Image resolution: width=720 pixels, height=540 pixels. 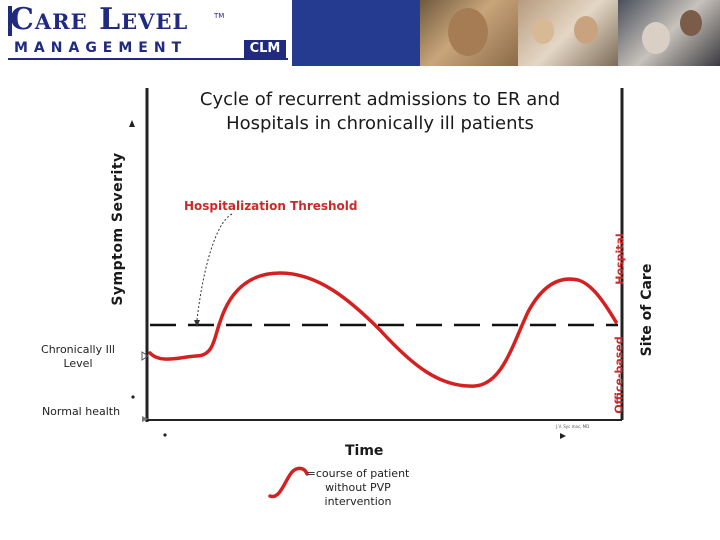 What do you see at coordinates (148, 59) in the screenshot?
I see `logo-underline` at bounding box center [148, 59].